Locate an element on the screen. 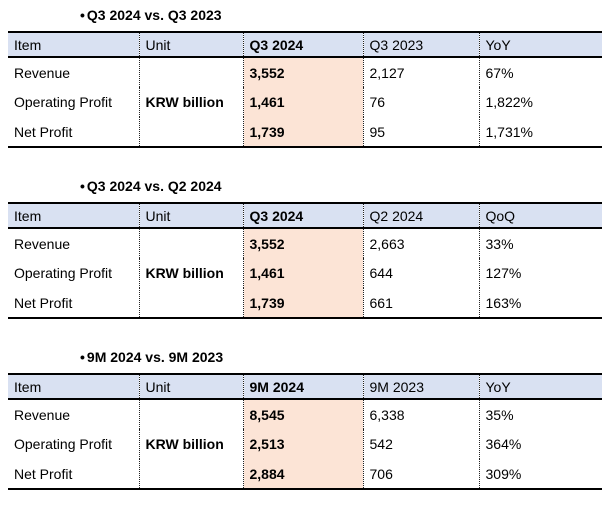  cell-change-value: 35% is located at coordinates (540, 414).